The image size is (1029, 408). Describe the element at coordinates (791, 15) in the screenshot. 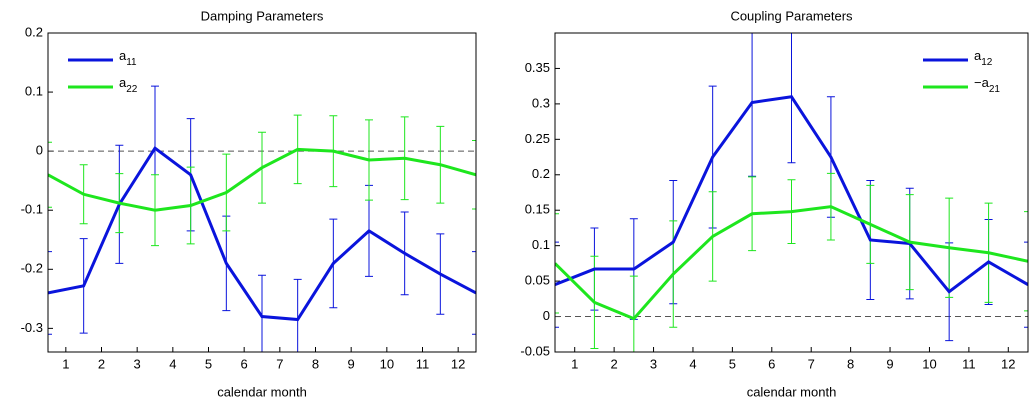

I see `chart-title: Coupling Parameters` at that location.